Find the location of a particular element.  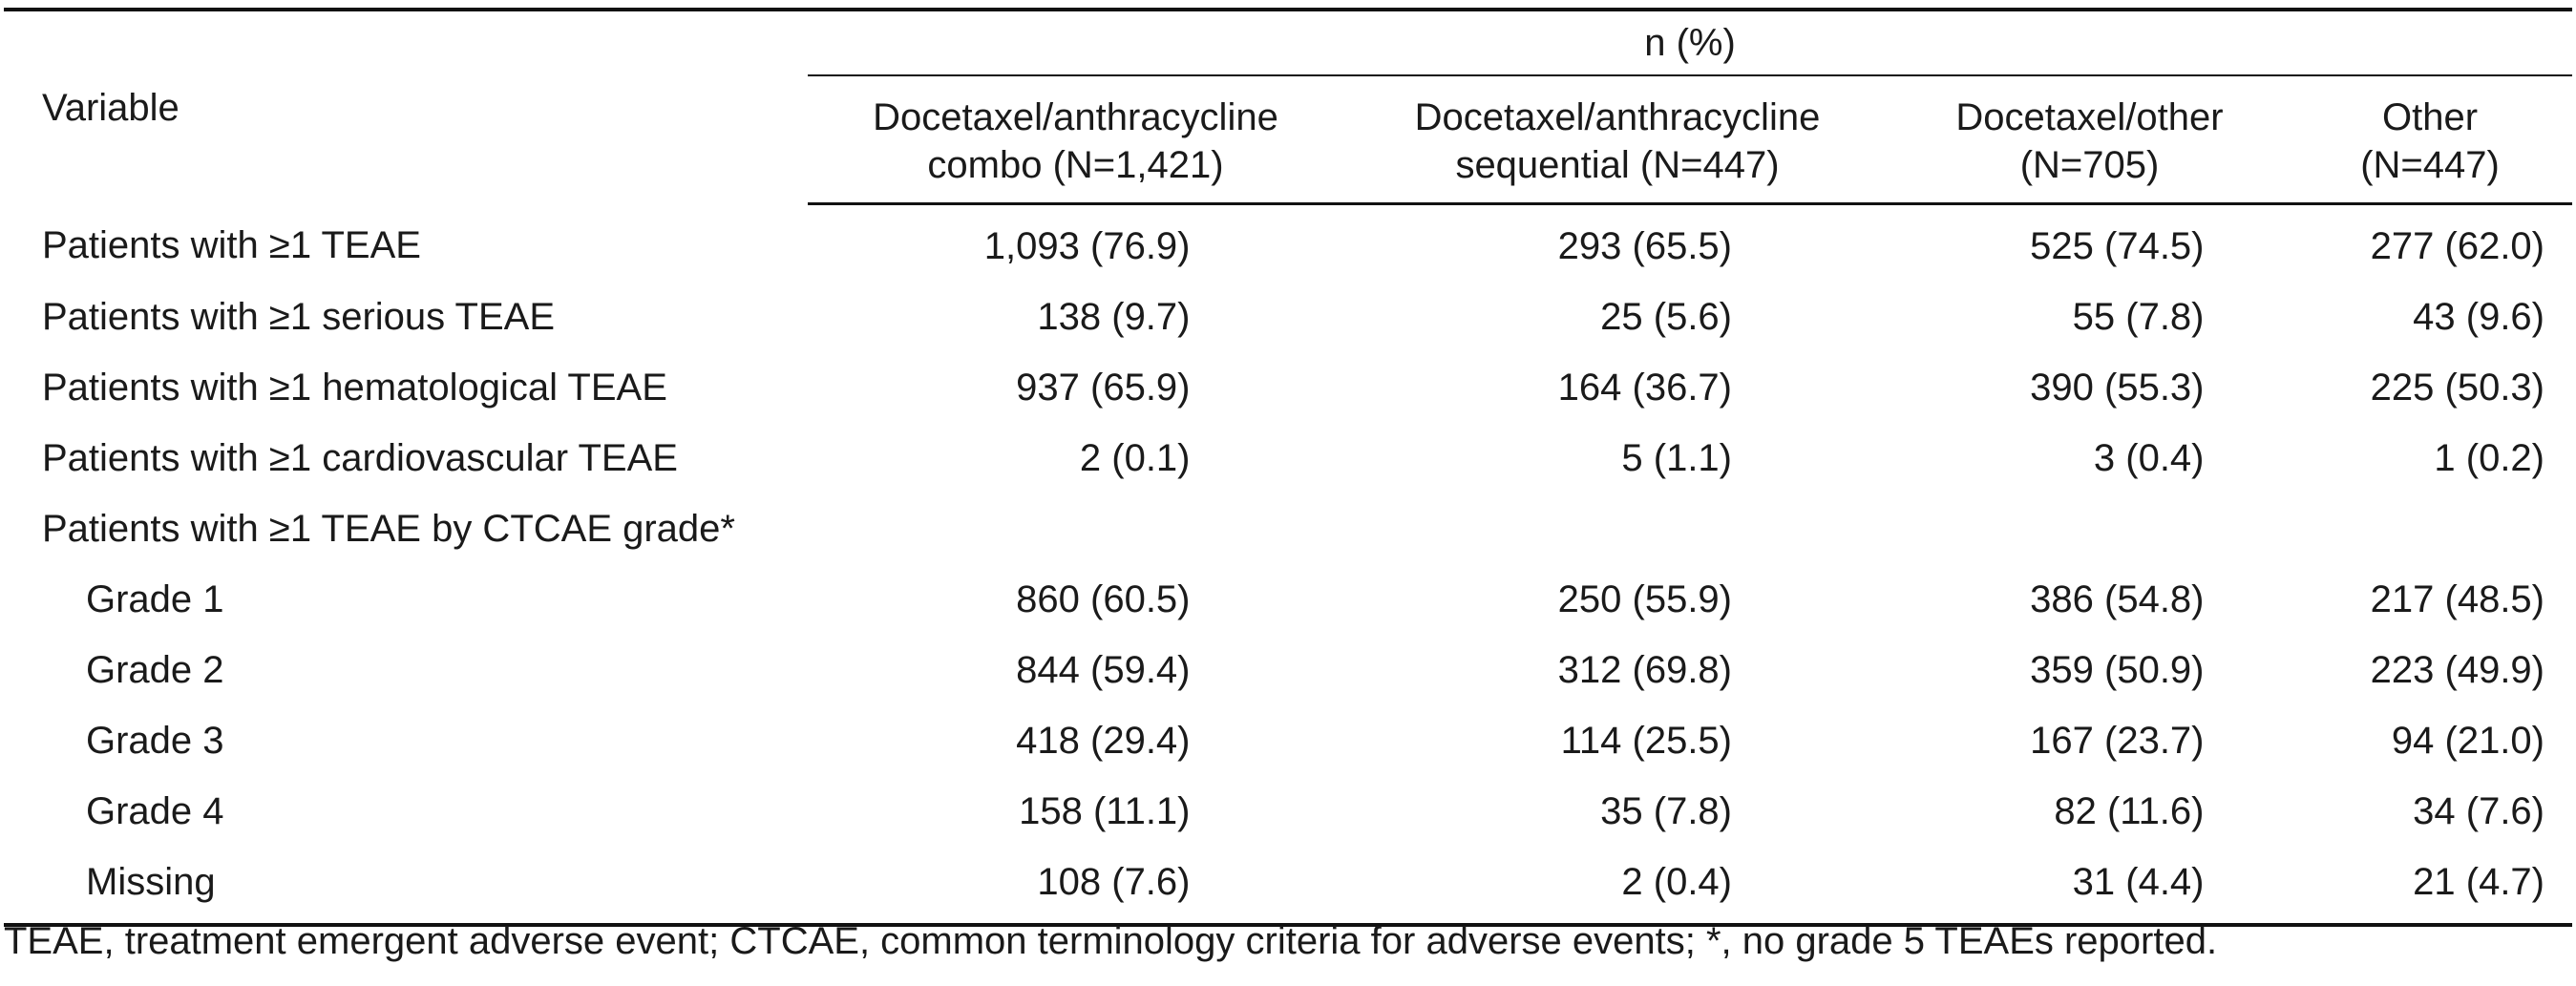

cell-value: 21 (4.7) is located at coordinates (2478, 882).